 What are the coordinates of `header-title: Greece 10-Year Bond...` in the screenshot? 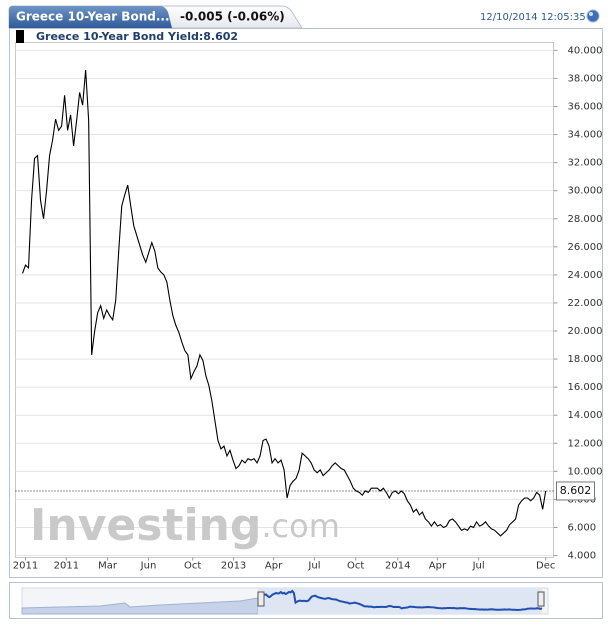 It's located at (93, 17).